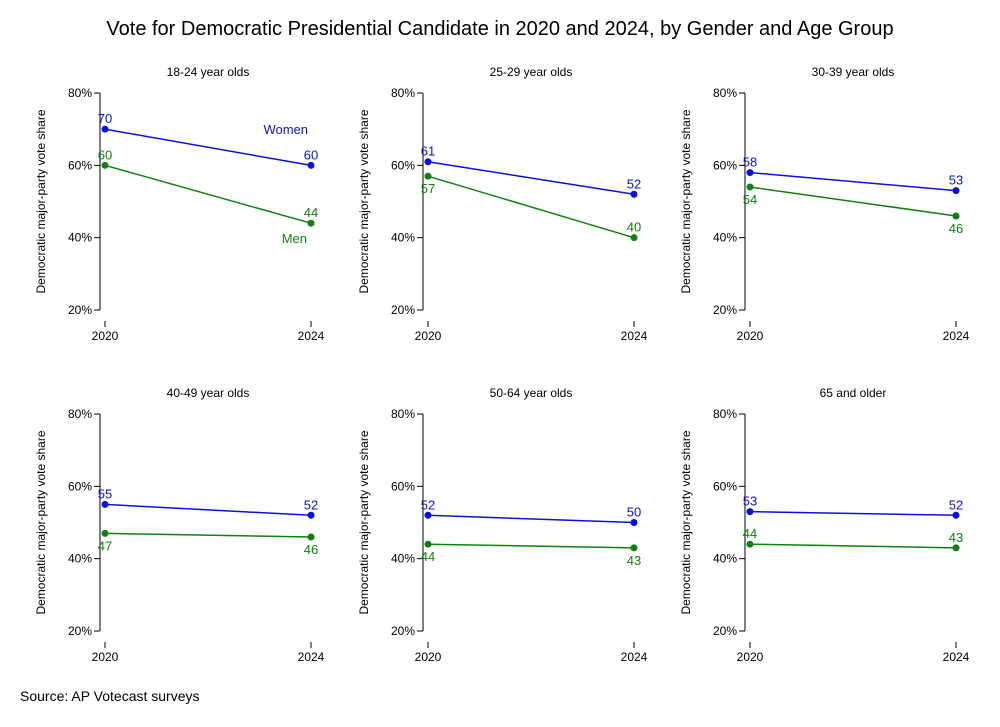 This screenshot has width=1000, height=727. What do you see at coordinates (853, 393) in the screenshot?
I see `panel-title: 65 and older` at bounding box center [853, 393].